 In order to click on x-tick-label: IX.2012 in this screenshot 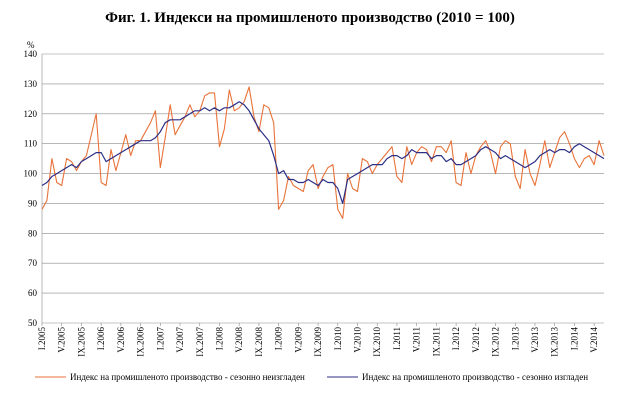, I will do `click(496, 342)`.